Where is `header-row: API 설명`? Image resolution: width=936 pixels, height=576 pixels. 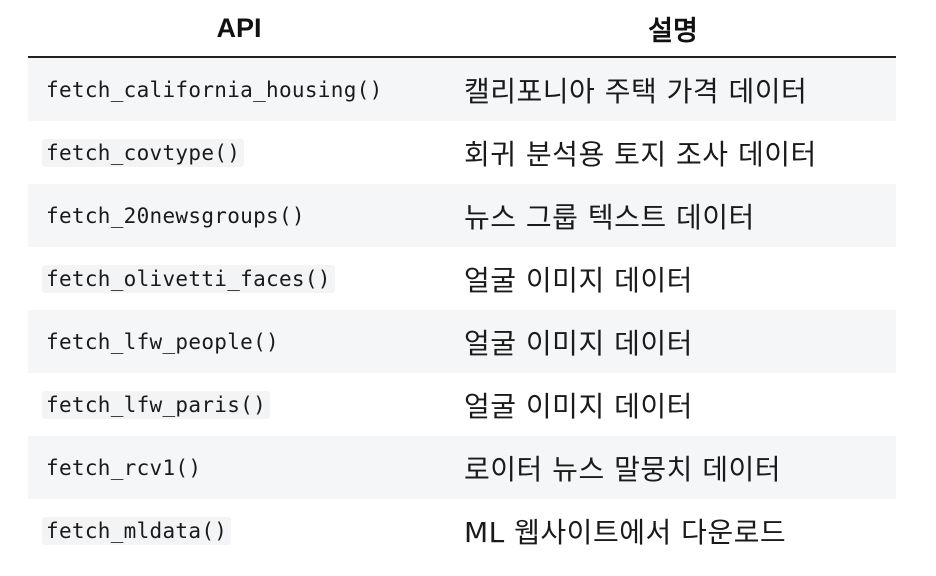
header-row: API 설명 is located at coordinates (462, 29).